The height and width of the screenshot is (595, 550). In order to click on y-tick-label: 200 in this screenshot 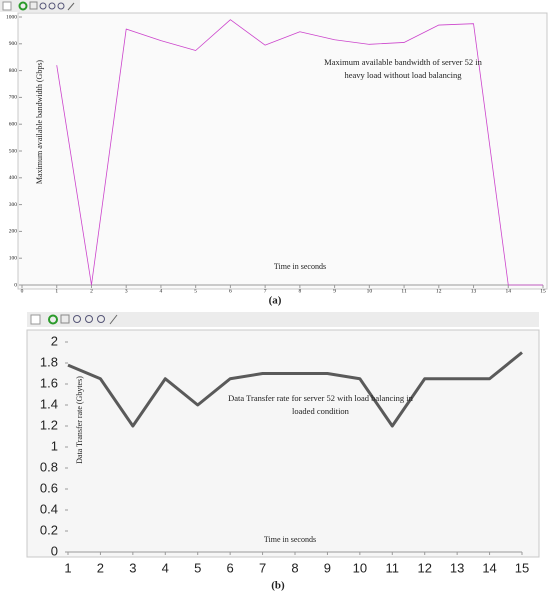, I will do `click(13, 232)`.